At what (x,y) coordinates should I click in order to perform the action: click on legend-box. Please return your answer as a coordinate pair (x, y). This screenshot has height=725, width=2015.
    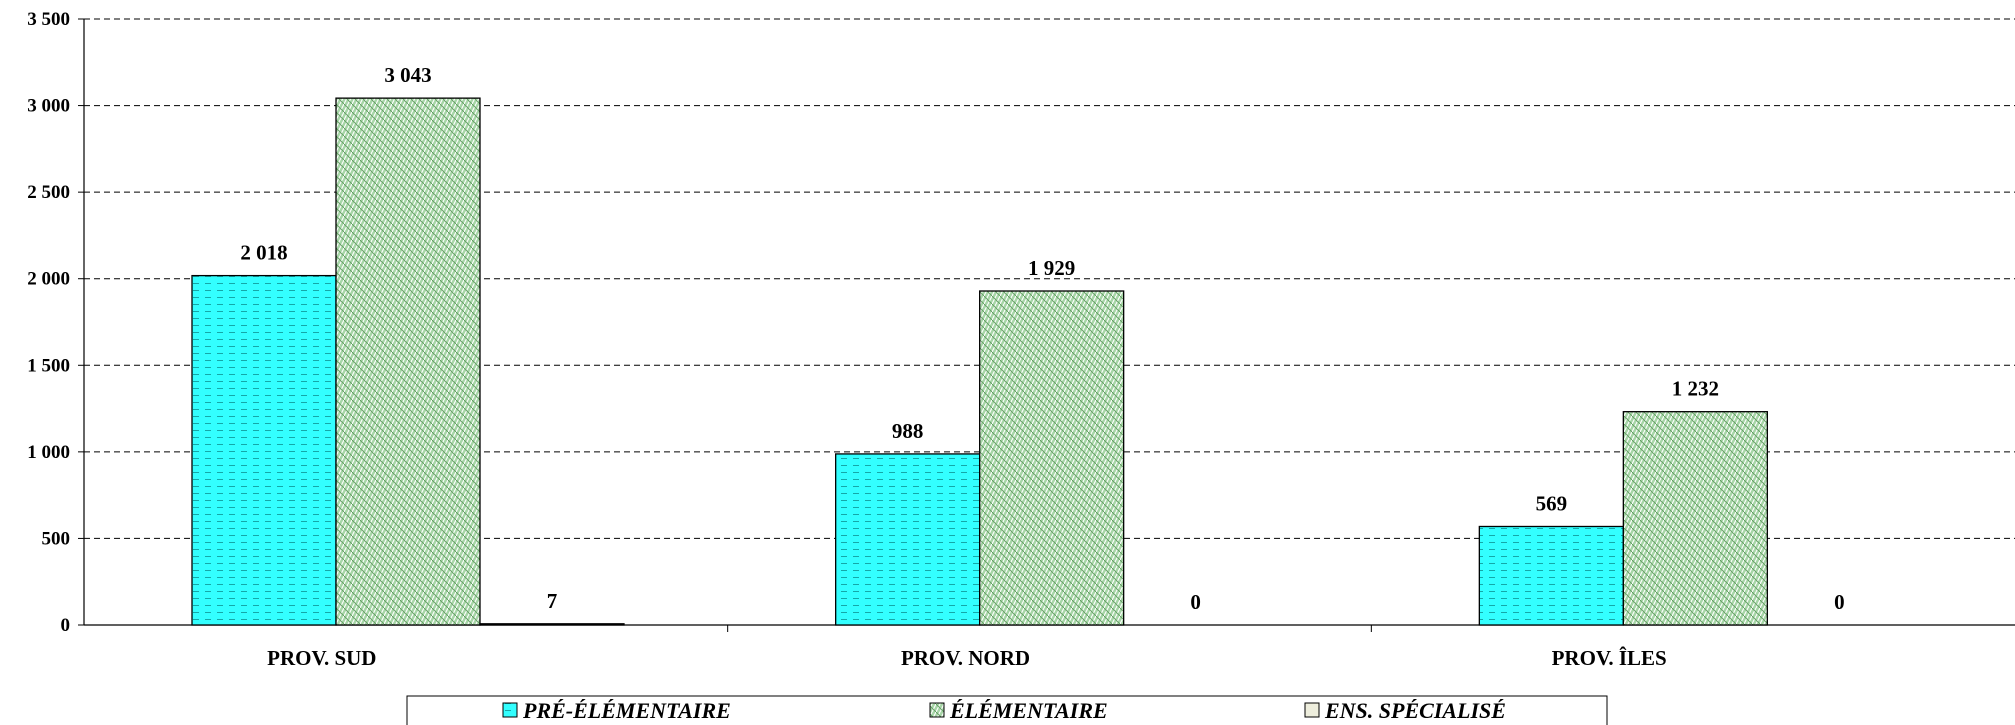
    Looking at the image, I should click on (1007, 710).